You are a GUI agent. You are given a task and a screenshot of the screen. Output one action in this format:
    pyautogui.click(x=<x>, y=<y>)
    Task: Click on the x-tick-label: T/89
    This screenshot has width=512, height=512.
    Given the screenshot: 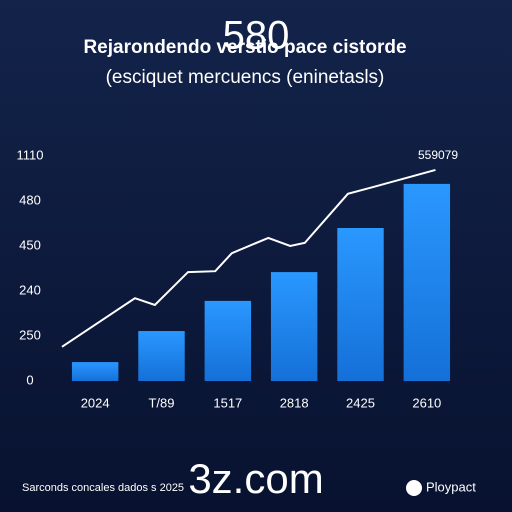 What is the action you would take?
    pyautogui.click(x=161, y=402)
    